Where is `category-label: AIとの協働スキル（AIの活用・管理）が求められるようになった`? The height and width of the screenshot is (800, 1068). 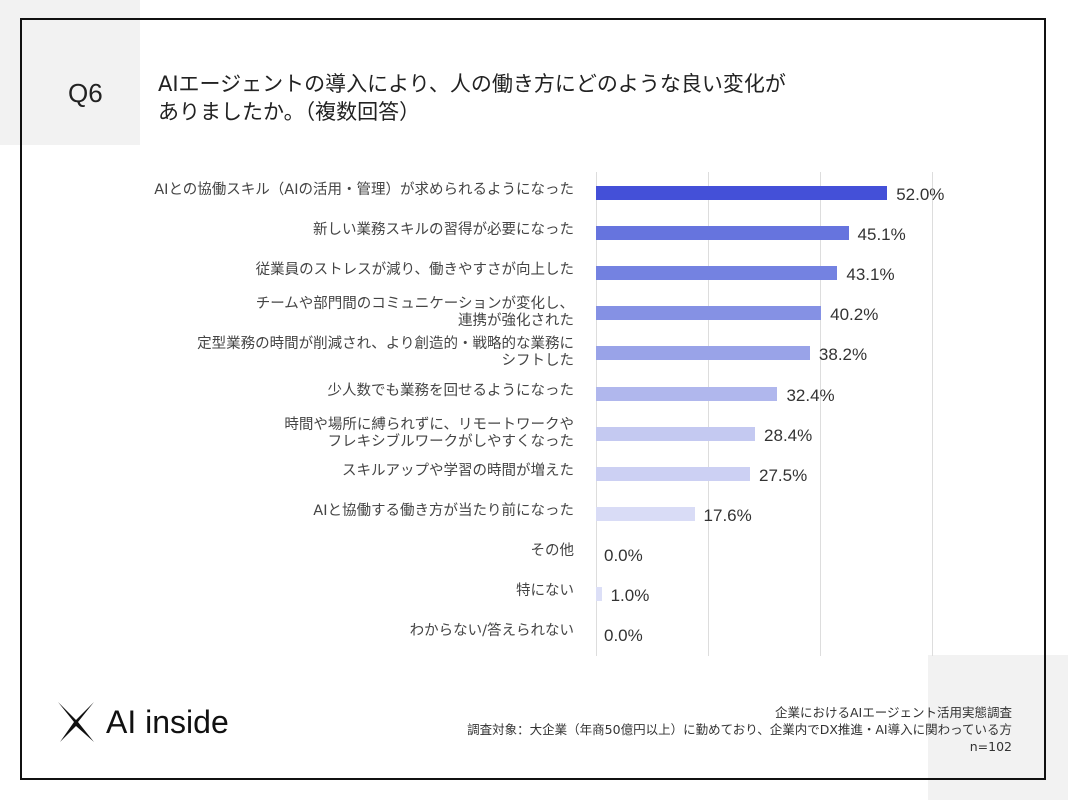 category-label: AIとの協働スキル（AIの活用・管理）が求められるようになった is located at coordinates (364, 190).